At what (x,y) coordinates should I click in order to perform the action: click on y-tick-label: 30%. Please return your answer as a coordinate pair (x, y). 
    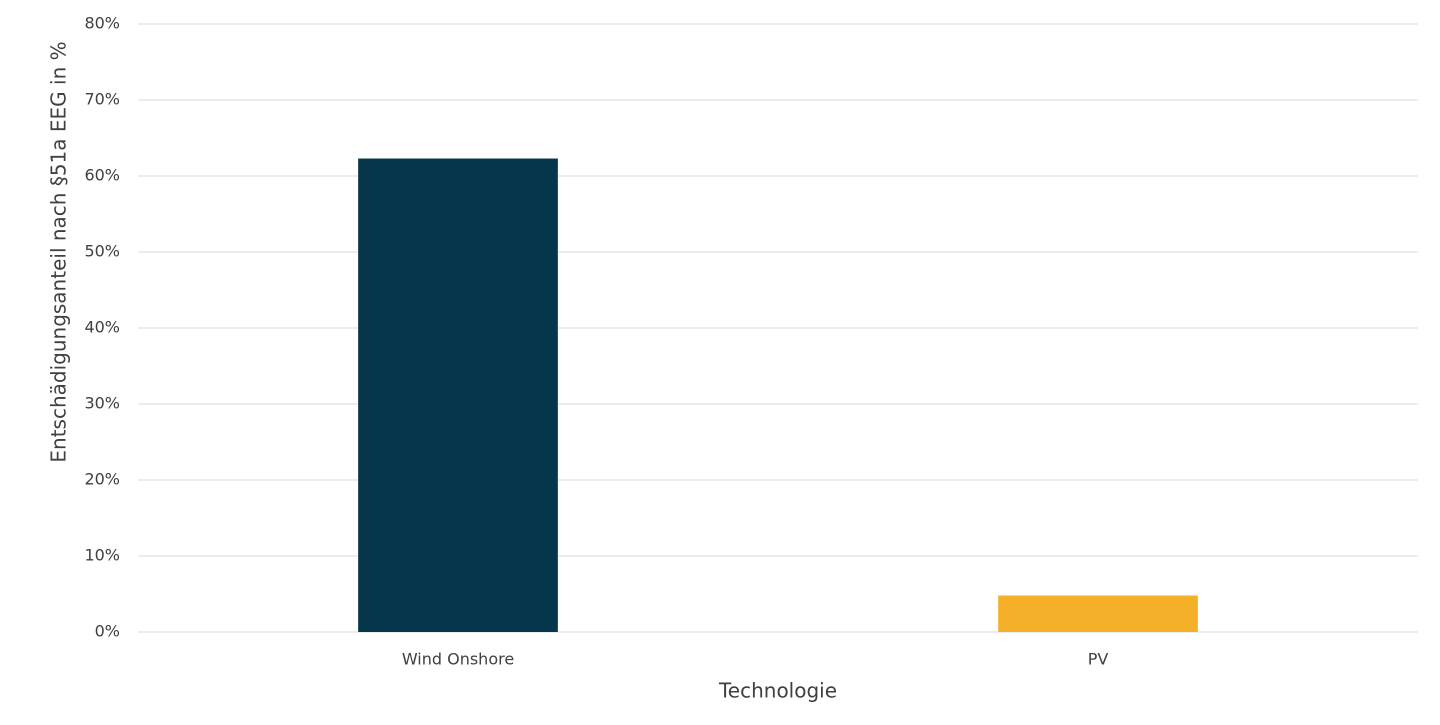
    Looking at the image, I should click on (102, 403).